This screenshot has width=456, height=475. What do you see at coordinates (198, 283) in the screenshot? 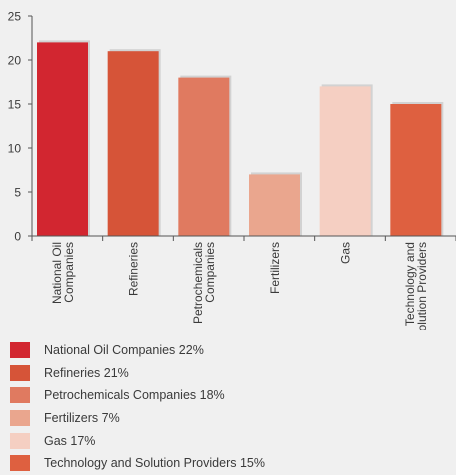
I see `x-tick-label: Petrochemicals` at bounding box center [198, 283].